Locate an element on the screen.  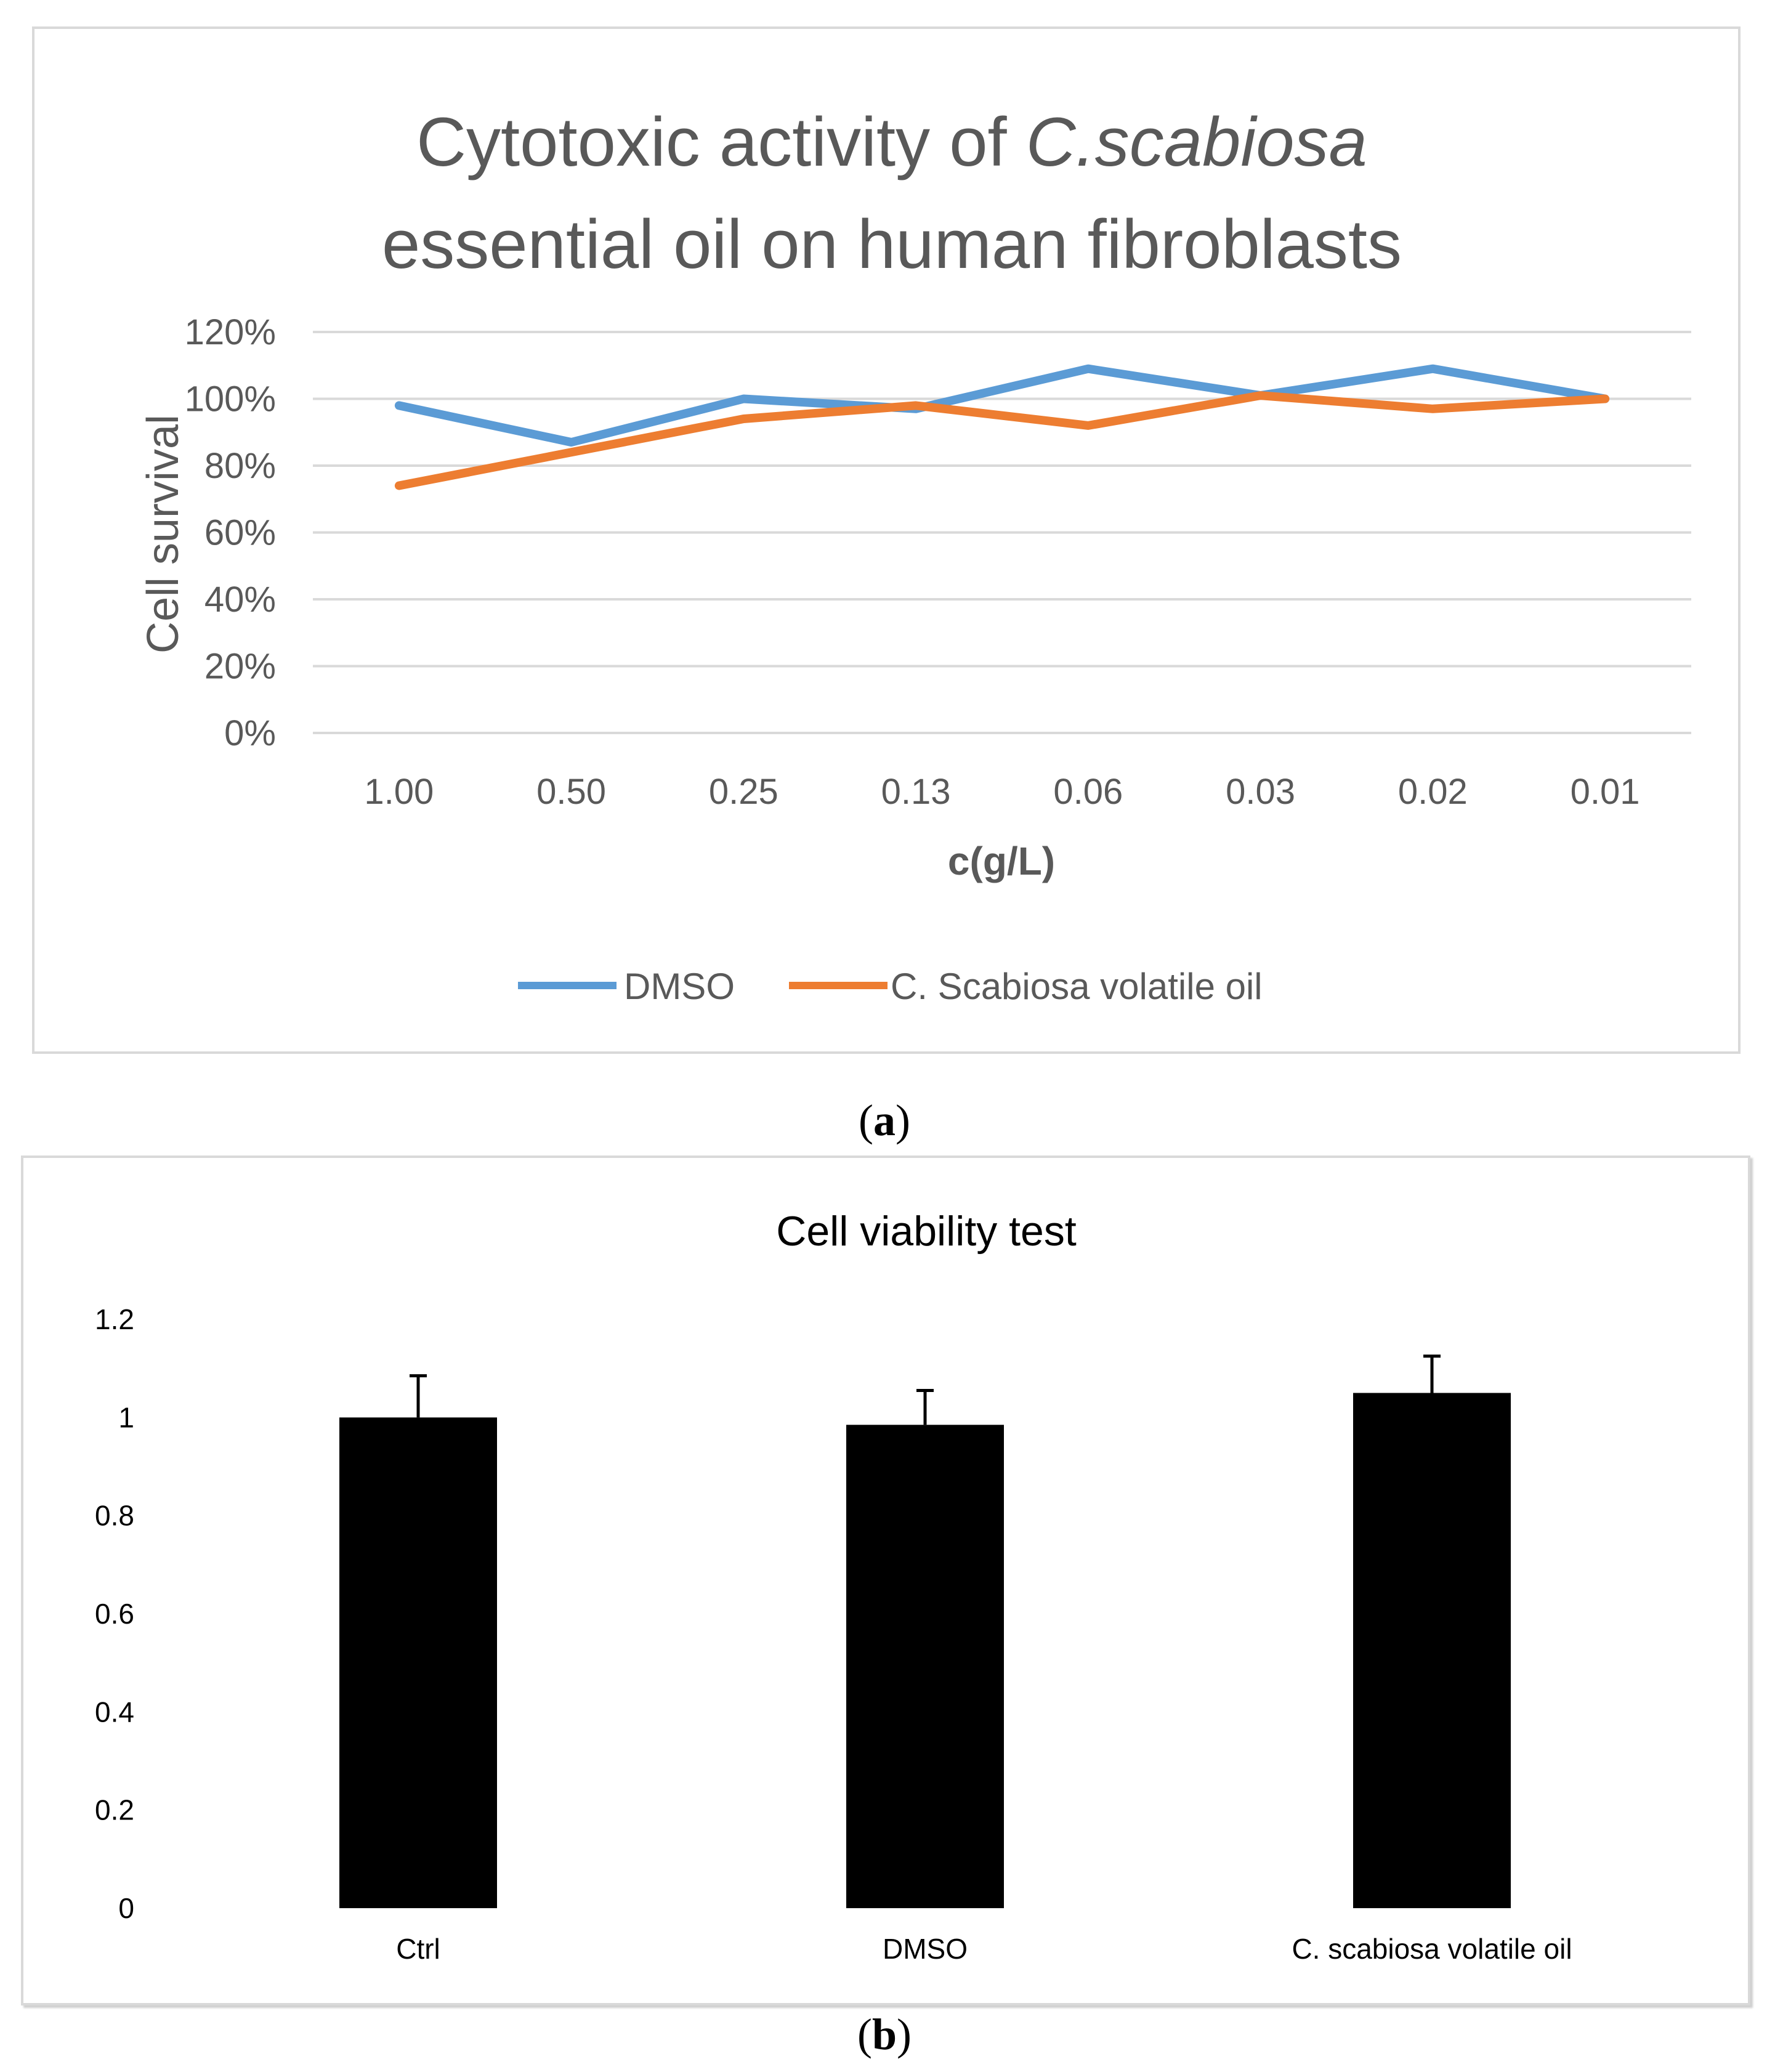
y-tick-label: 1 is located at coordinates (126, 1417).